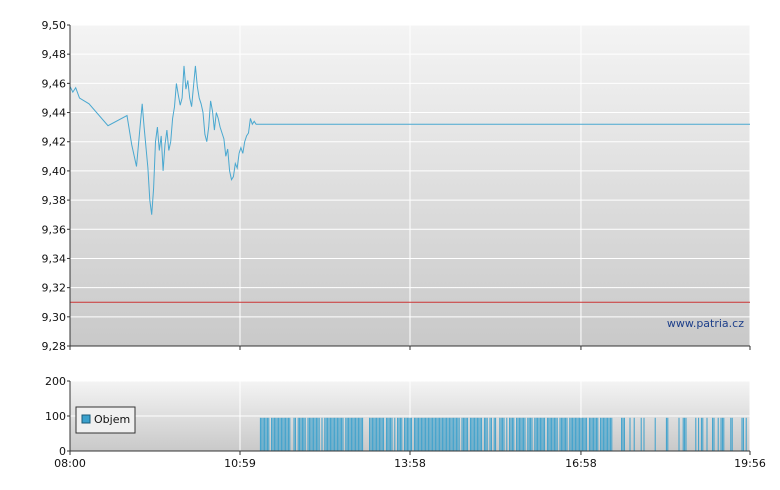 Image resolution: width=780 pixels, height=490 pixels. What do you see at coordinates (54, 288) in the screenshot?
I see `price-y-tick-label: 9,32` at bounding box center [54, 288].